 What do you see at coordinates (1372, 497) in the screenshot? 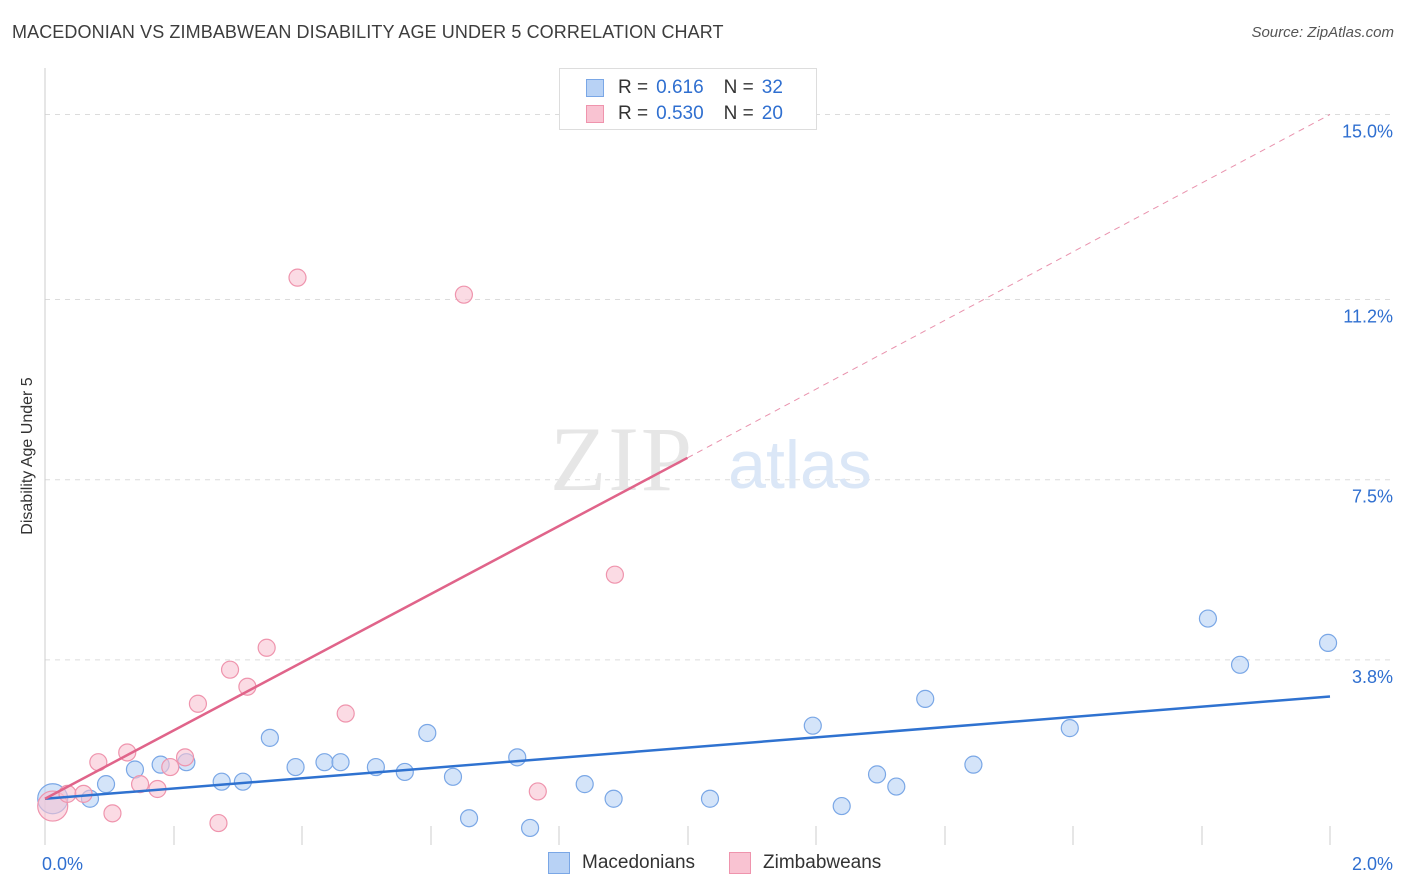
I see `y-tick-label: 7.5%` at bounding box center [1372, 497].